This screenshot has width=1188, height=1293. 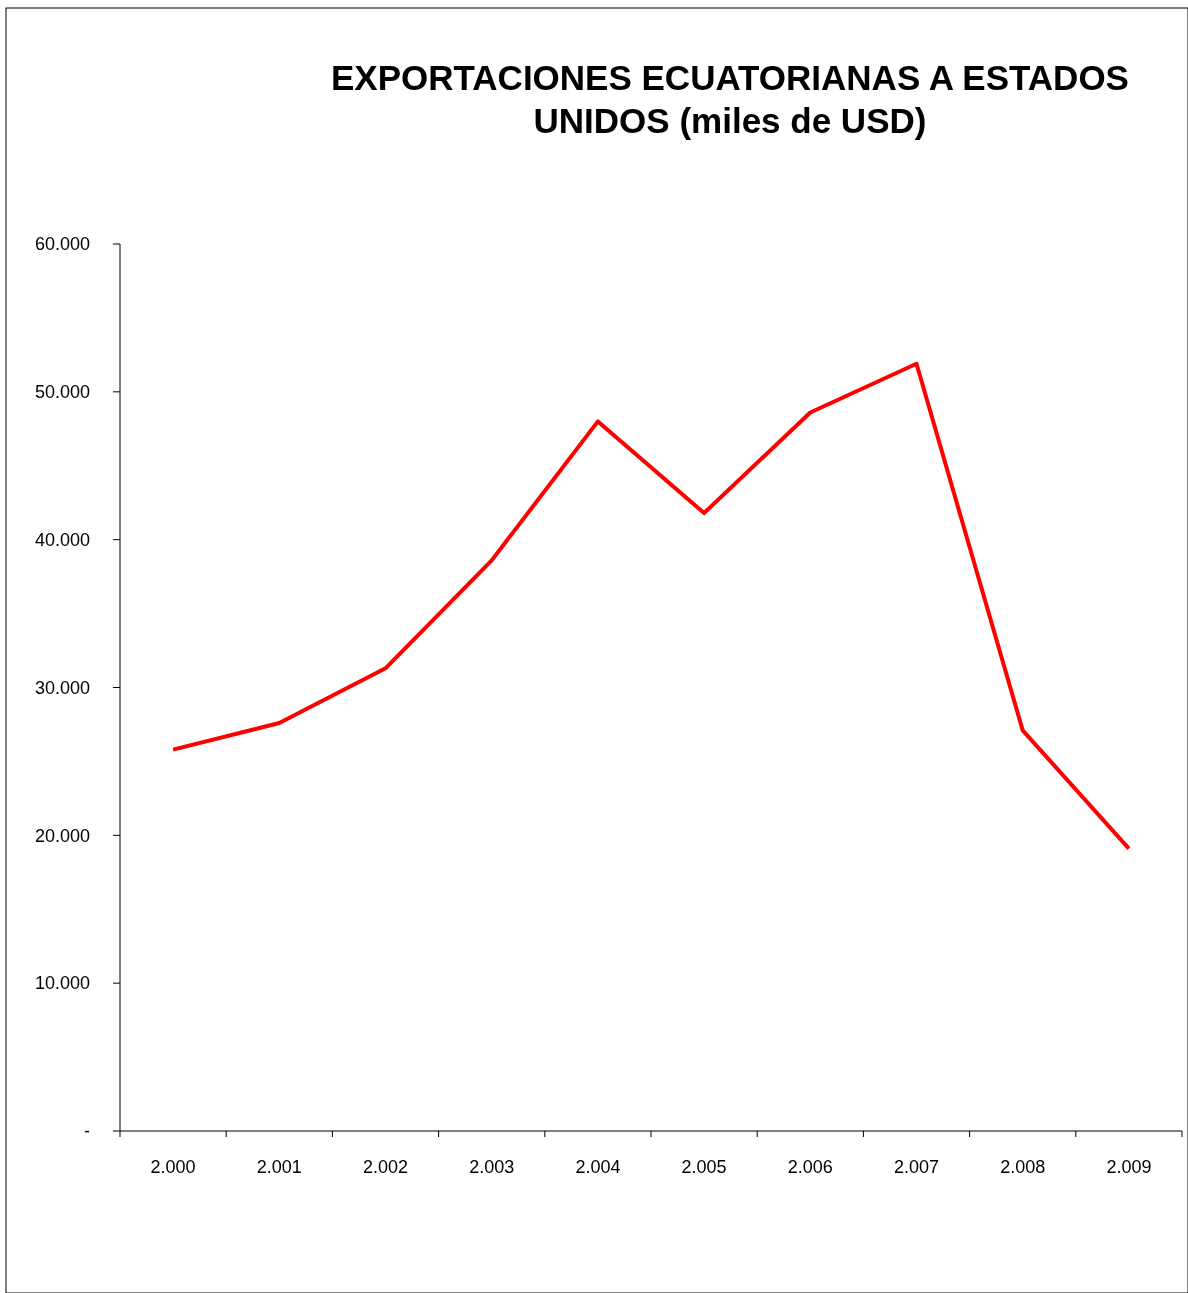 What do you see at coordinates (1129, 1167) in the screenshot?
I see `x-tick-label: 2.009` at bounding box center [1129, 1167].